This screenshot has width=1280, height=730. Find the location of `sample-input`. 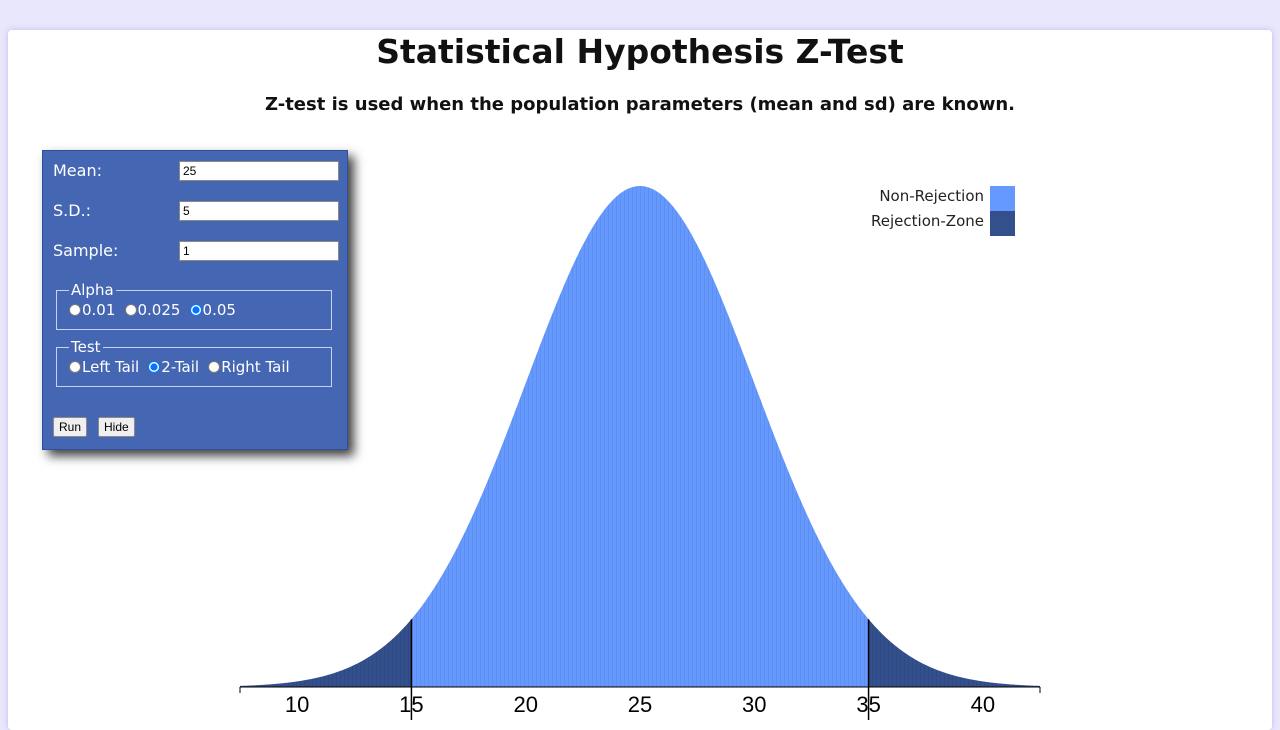

sample-input is located at coordinates (259, 251).